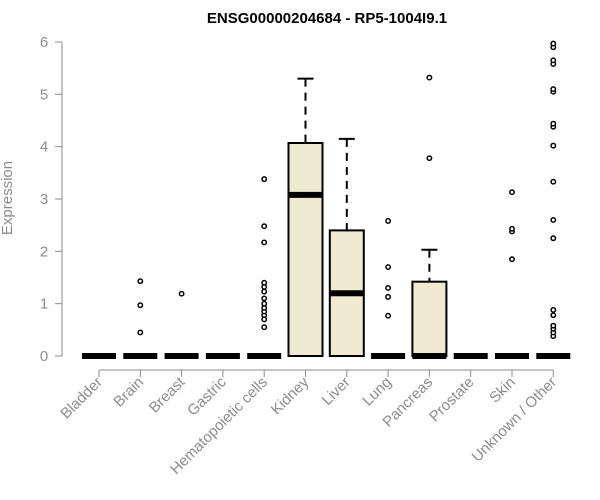 This screenshot has height=500, width=600. What do you see at coordinates (502, 390) in the screenshot?
I see `x-tick-label: Skin` at bounding box center [502, 390].